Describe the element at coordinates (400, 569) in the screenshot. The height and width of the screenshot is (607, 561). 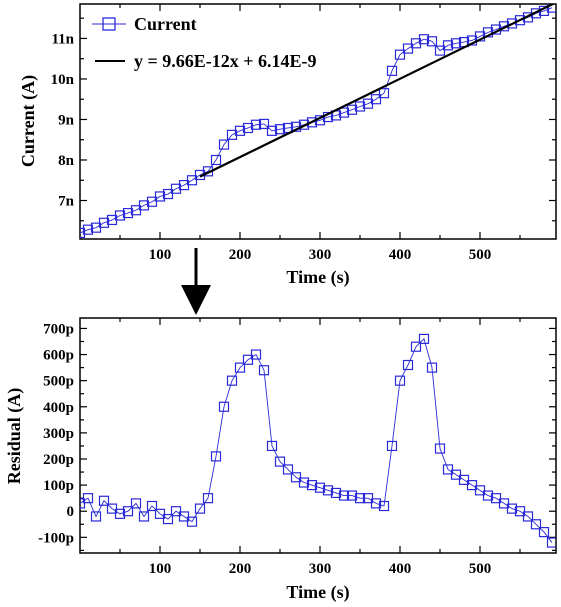
I see `x-tick-label: 400` at that location.